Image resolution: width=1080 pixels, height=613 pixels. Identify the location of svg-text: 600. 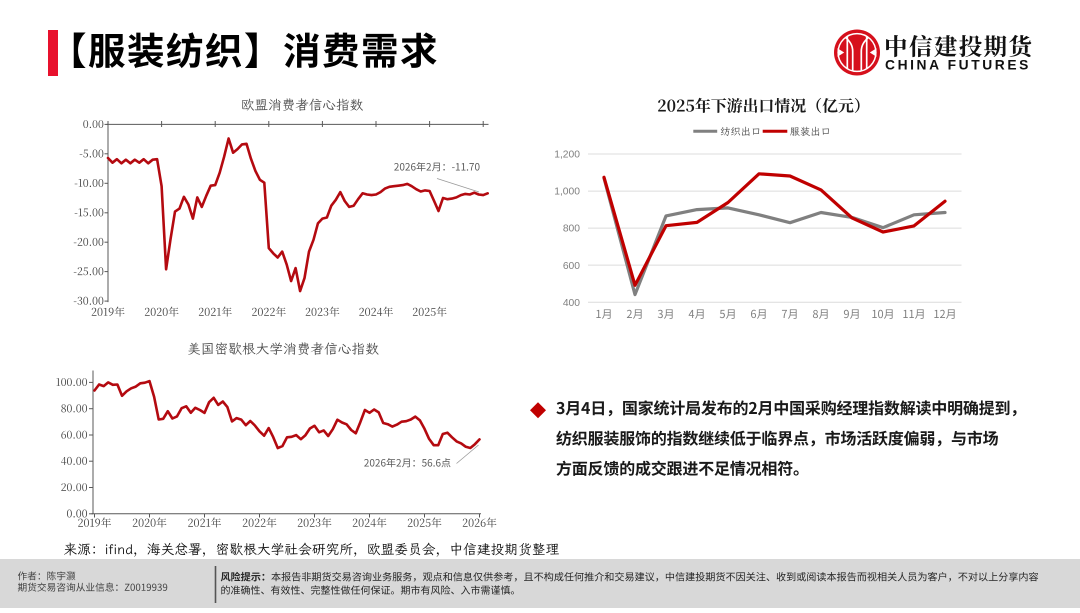
(571, 266).